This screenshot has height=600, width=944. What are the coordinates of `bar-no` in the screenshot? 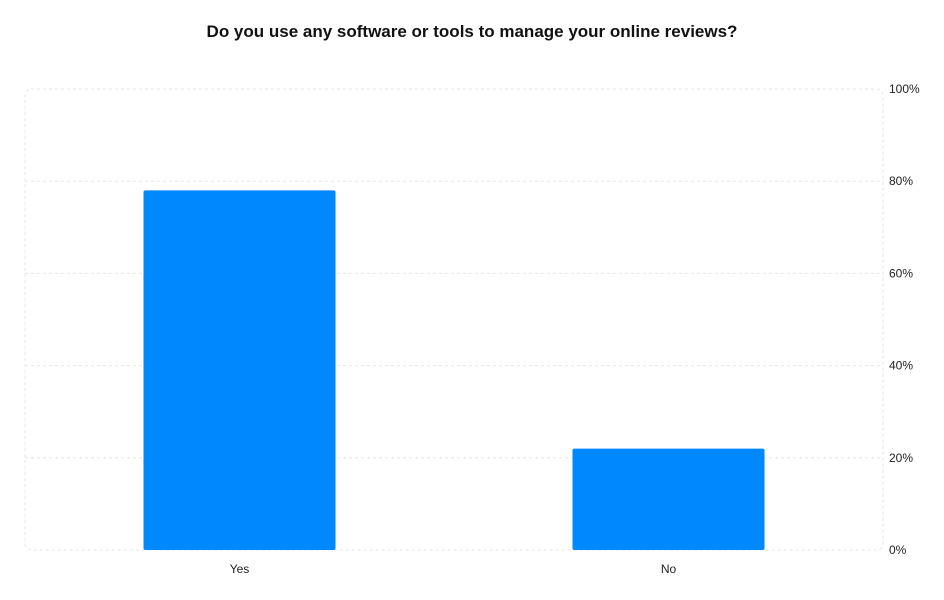 It's located at (668, 499).